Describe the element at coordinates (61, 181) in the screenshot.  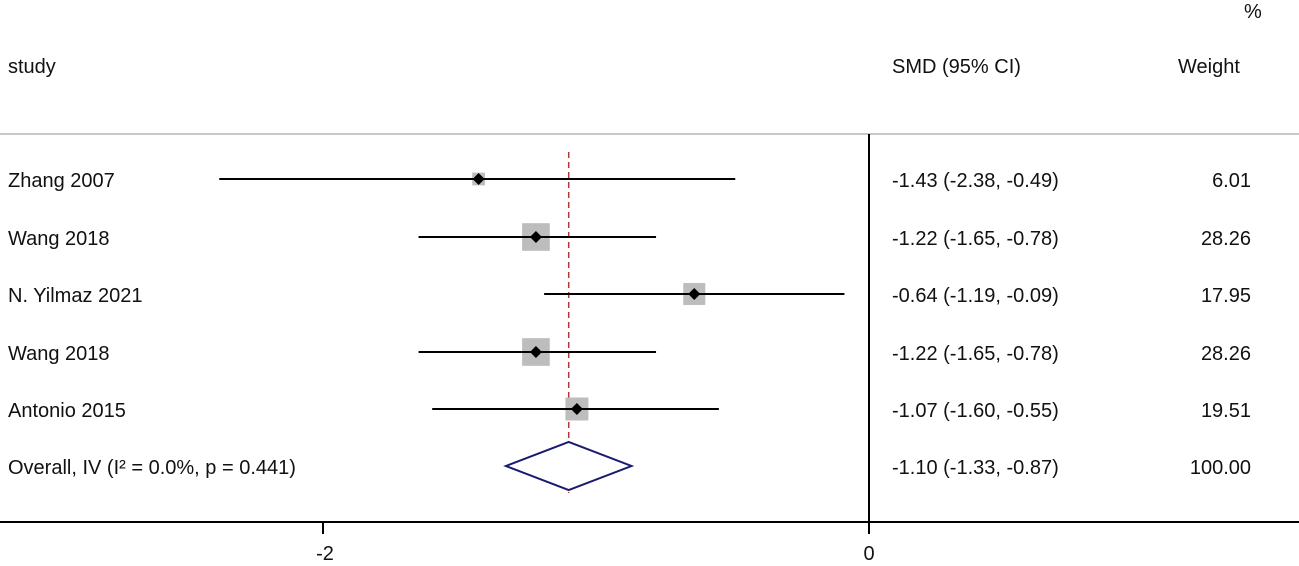
I see `study-label: Zhang 2007` at that location.